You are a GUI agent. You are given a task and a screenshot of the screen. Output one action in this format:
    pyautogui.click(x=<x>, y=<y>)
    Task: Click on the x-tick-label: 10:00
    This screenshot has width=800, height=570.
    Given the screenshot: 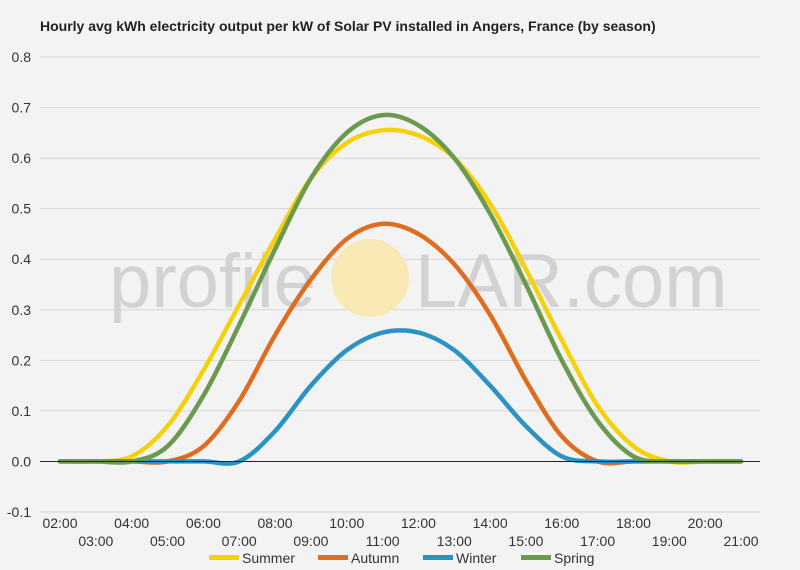 What is the action you would take?
    pyautogui.click(x=346, y=523)
    